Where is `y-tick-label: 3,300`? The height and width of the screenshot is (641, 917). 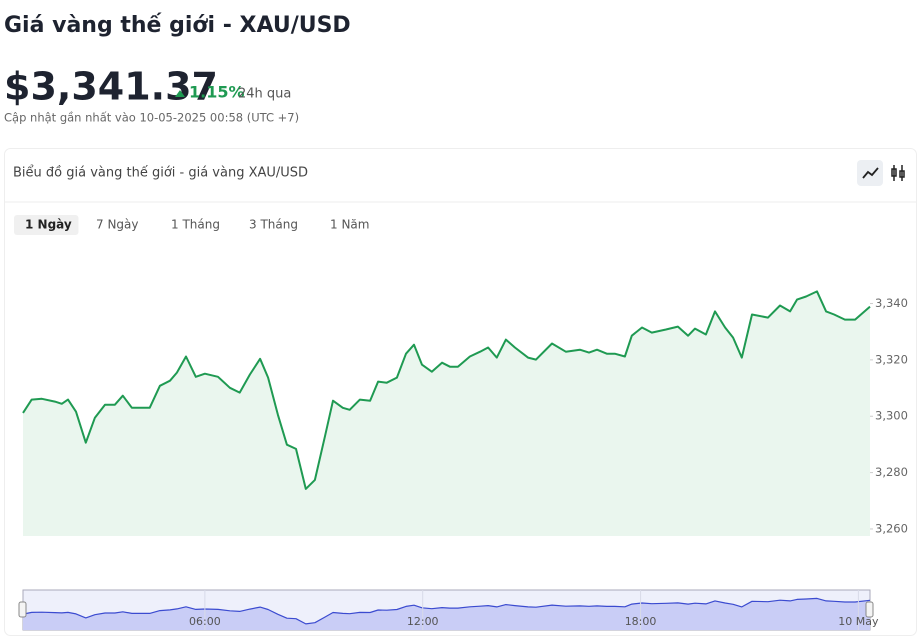
y-tick-label: 3,300 is located at coordinates (891, 416).